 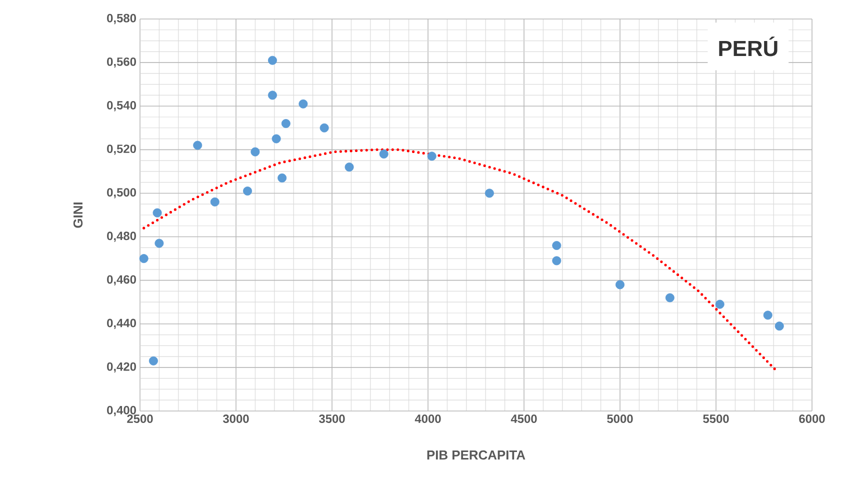 I want to click on text: PERÚ, so click(x=748, y=46).